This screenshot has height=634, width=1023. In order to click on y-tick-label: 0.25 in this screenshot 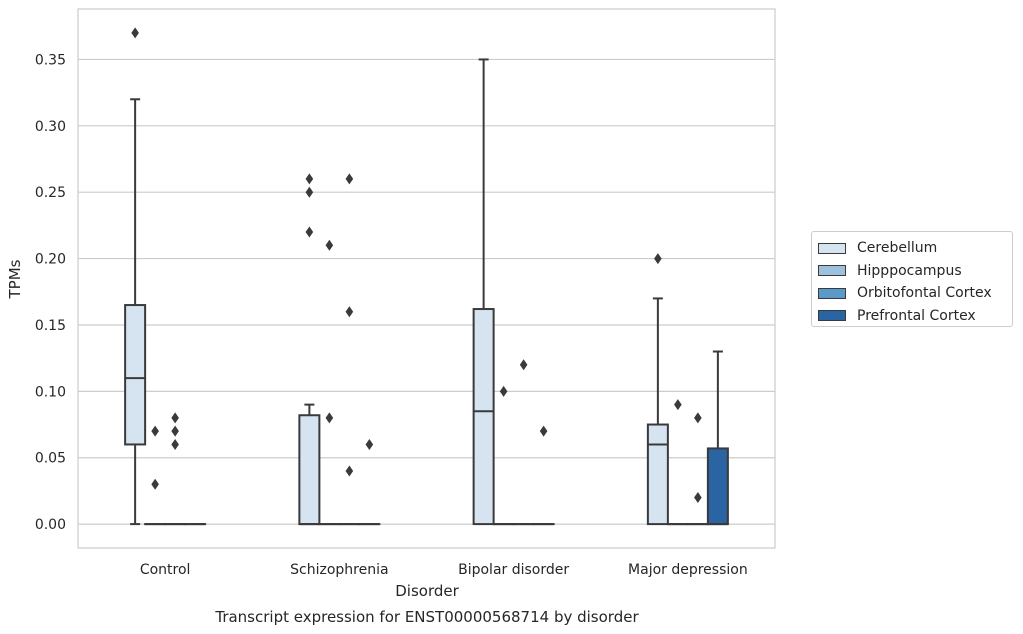, I will do `click(50, 193)`.